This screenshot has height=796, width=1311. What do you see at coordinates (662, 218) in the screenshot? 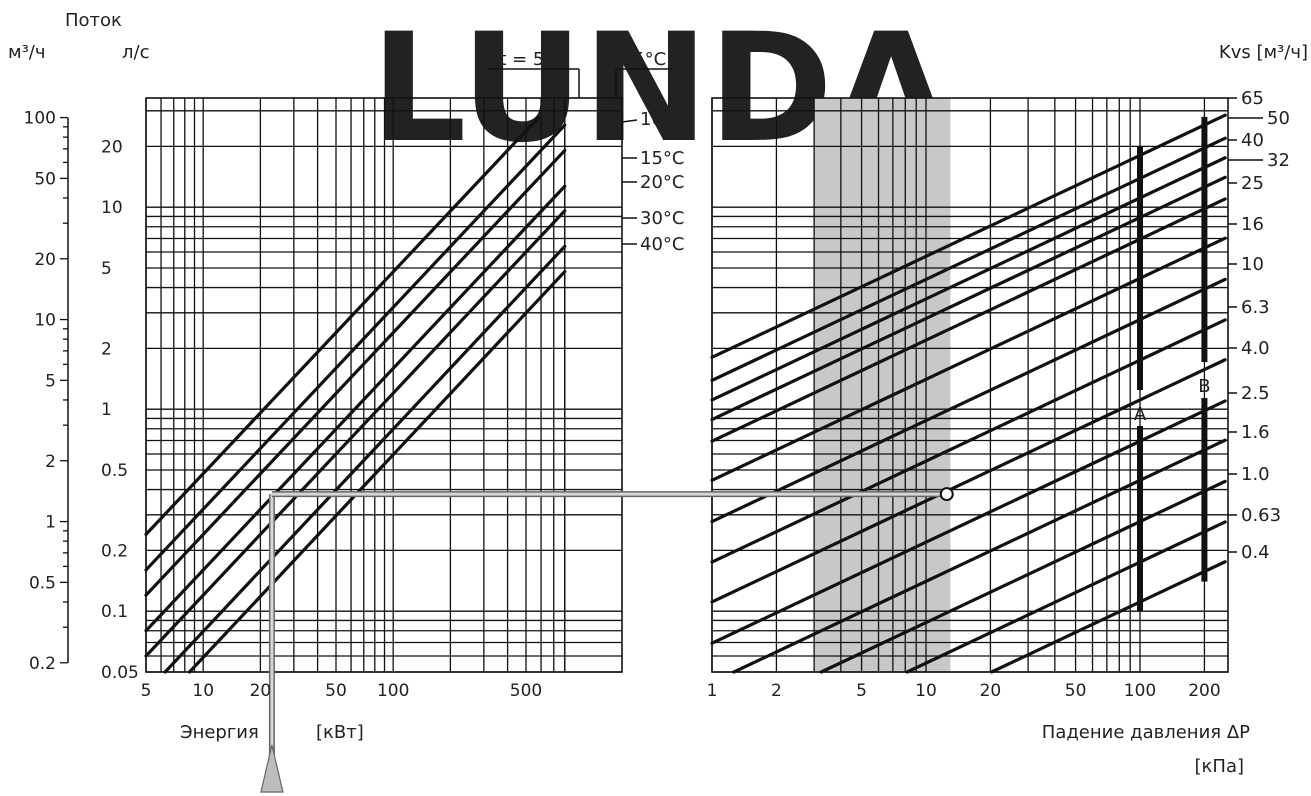
I see `series-label: 30°C` at bounding box center [662, 218].